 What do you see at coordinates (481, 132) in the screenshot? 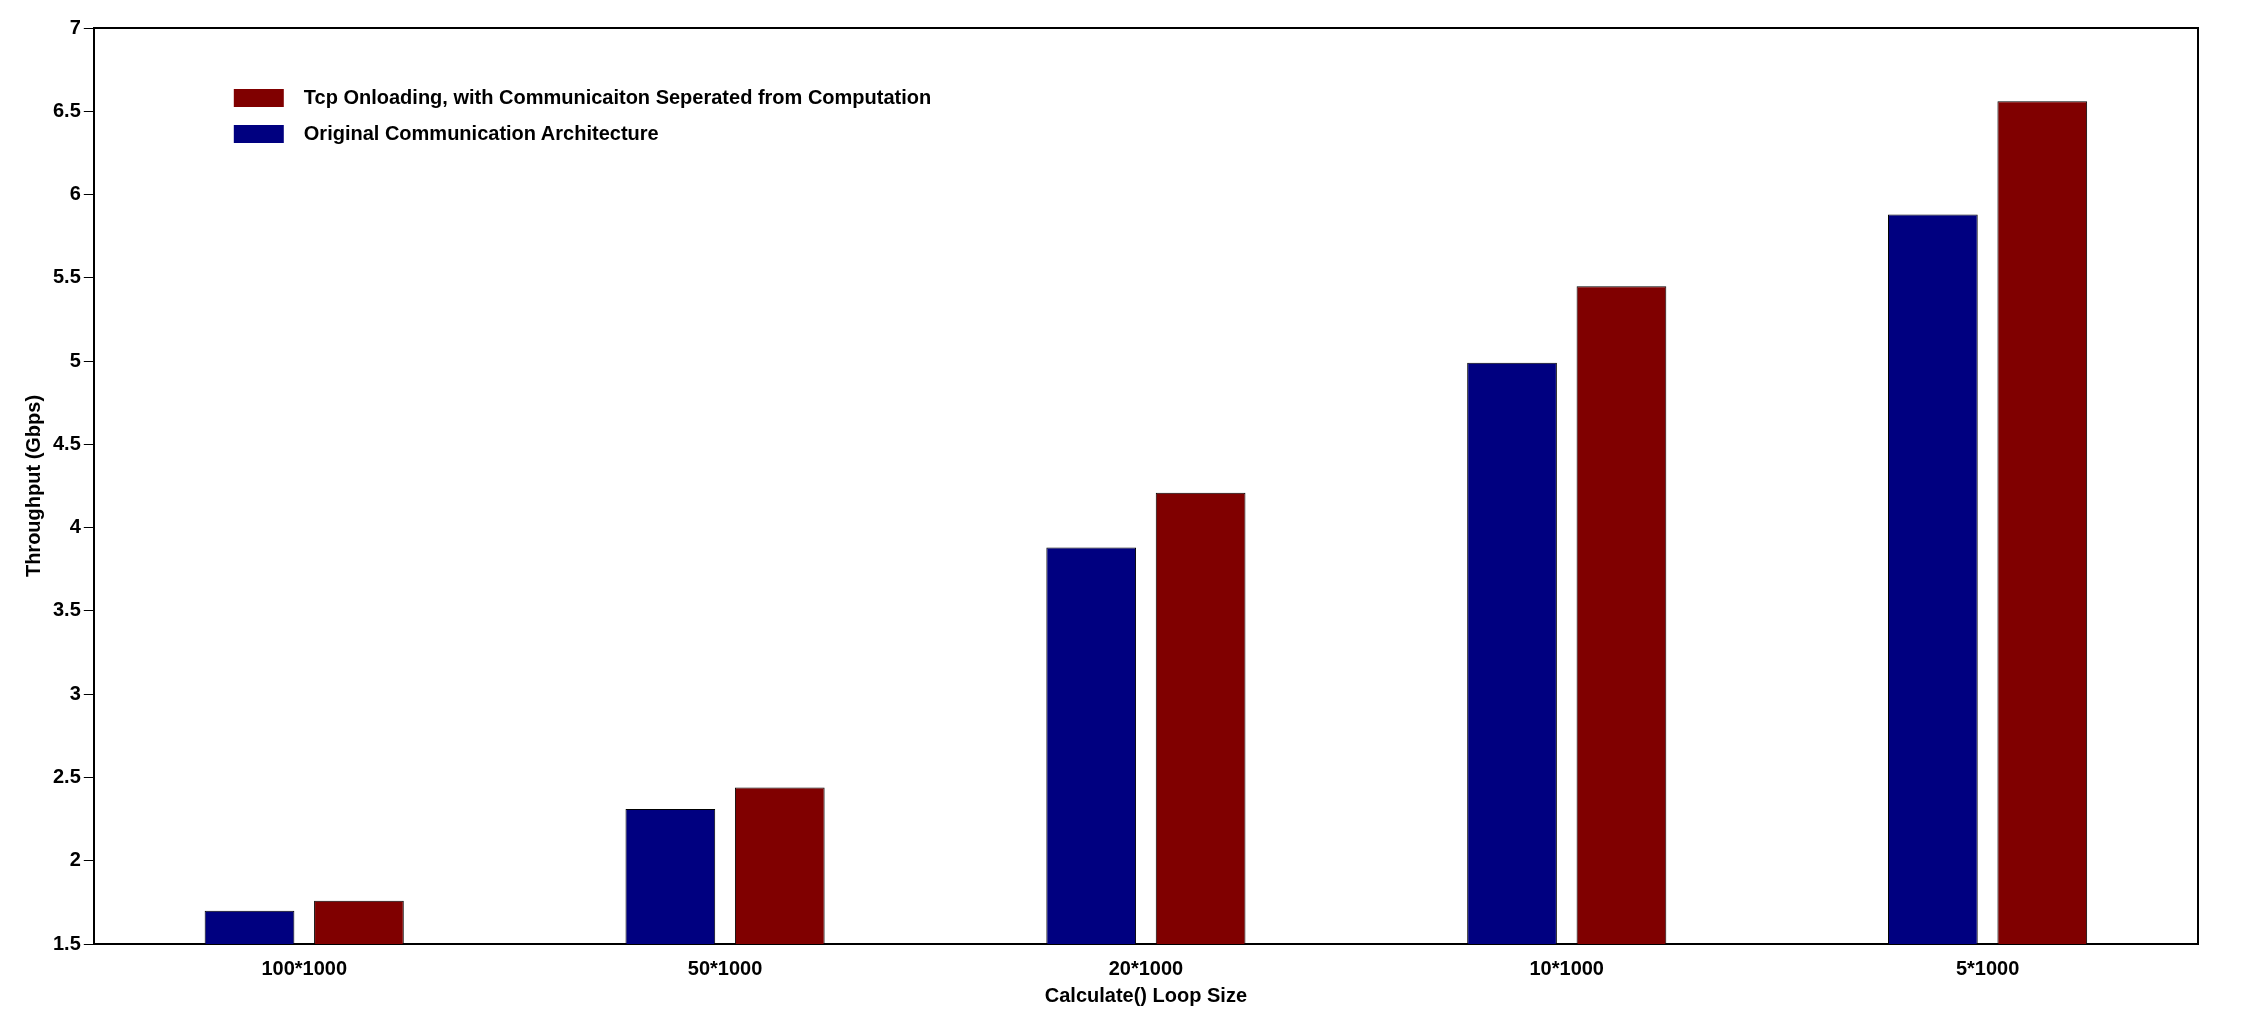
I see `legend-label: Original Communication Architecture` at bounding box center [481, 132].